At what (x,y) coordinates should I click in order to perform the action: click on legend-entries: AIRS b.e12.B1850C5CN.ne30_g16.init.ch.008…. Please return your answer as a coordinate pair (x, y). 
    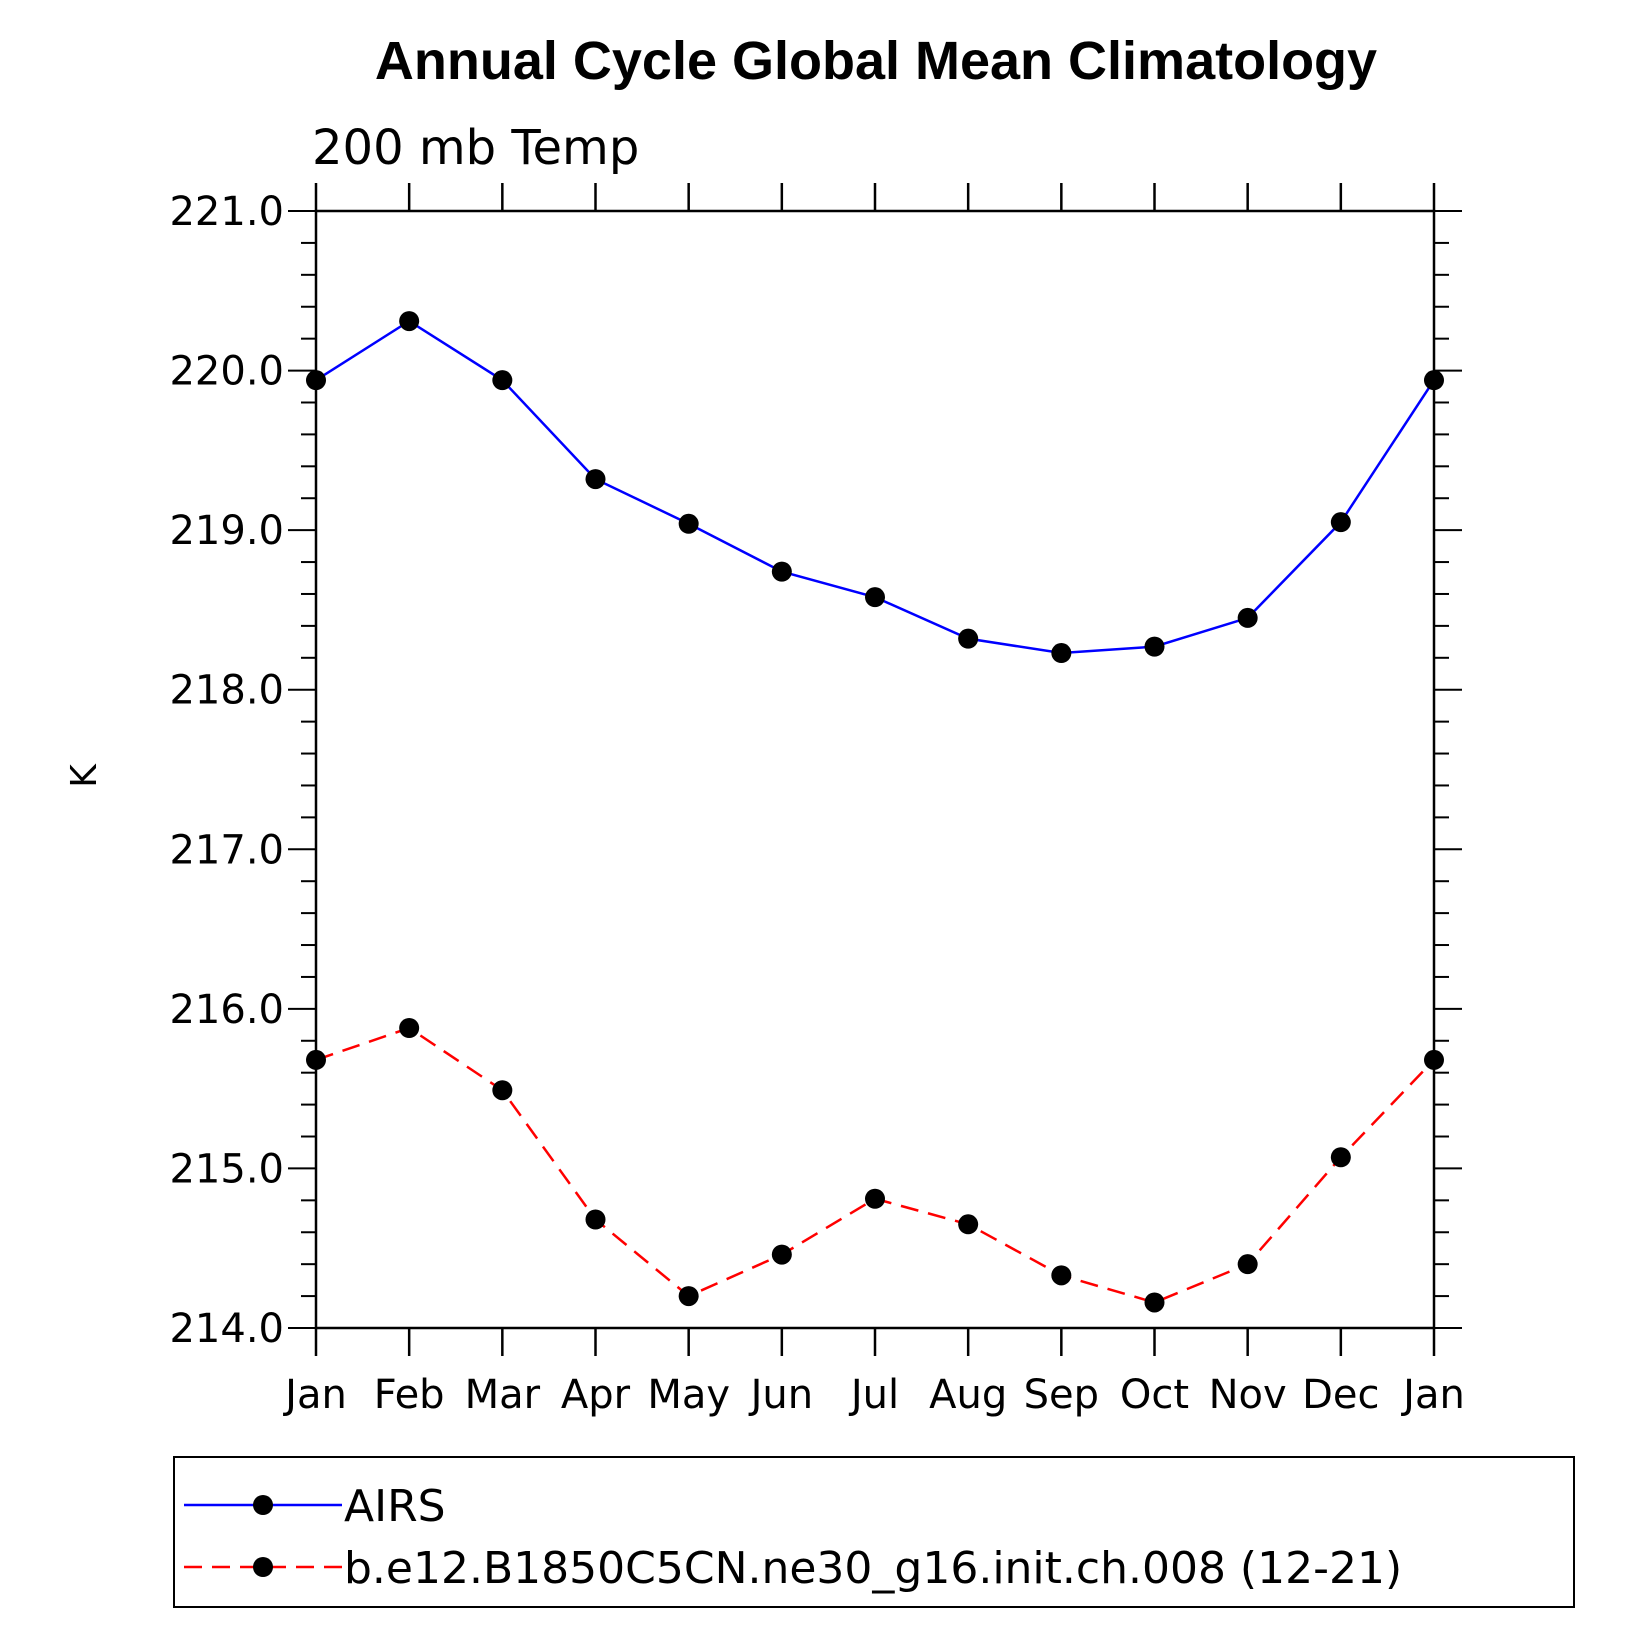
    Looking at the image, I should click on (793, 1537).